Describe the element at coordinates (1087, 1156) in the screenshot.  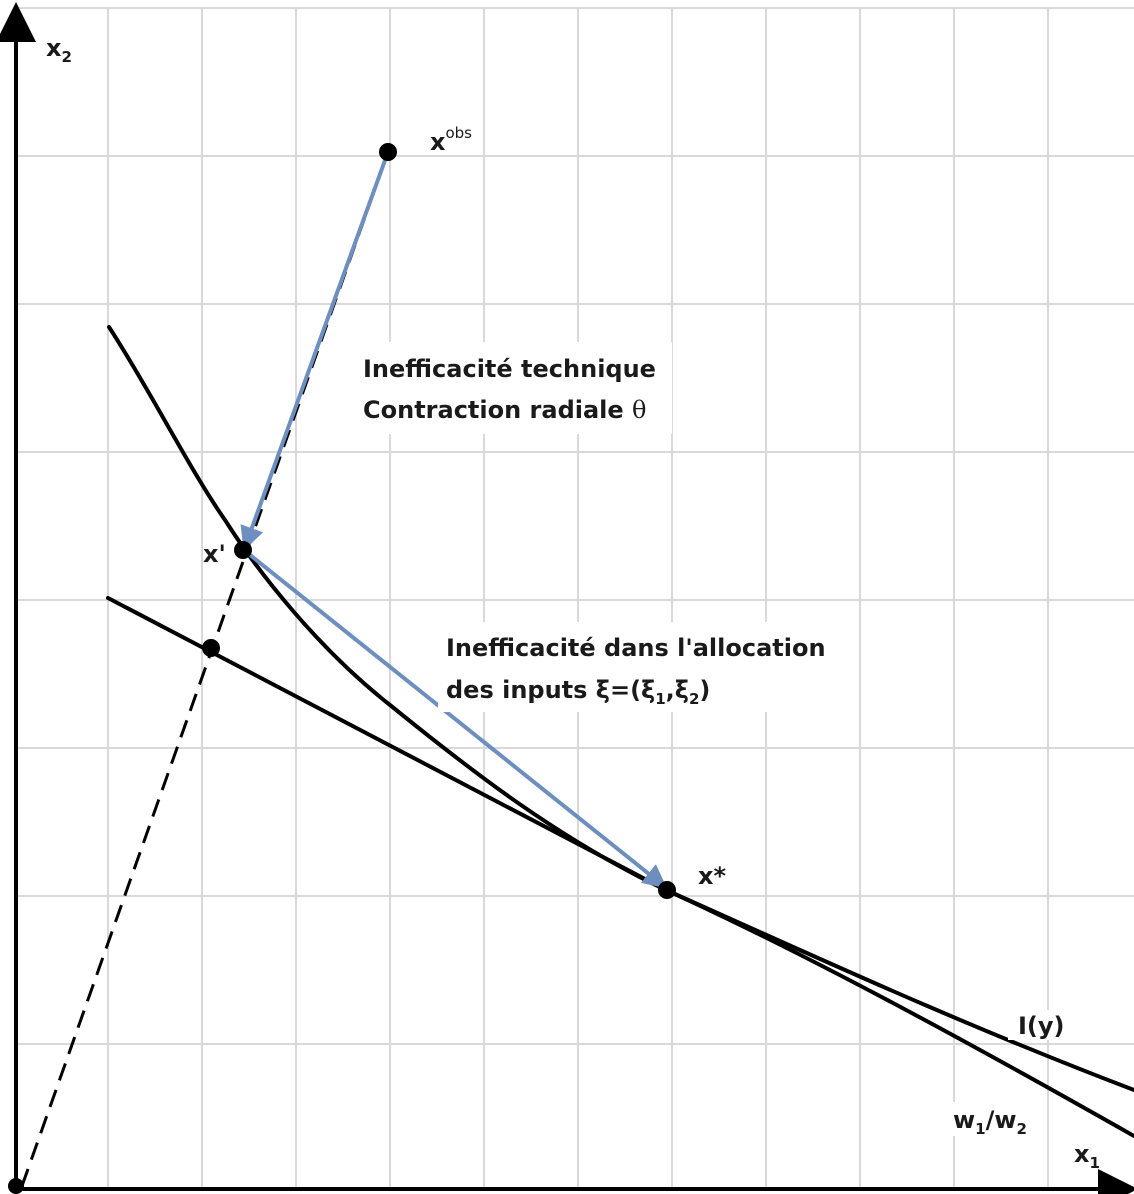
I see `x1-axis-label: x1` at that location.